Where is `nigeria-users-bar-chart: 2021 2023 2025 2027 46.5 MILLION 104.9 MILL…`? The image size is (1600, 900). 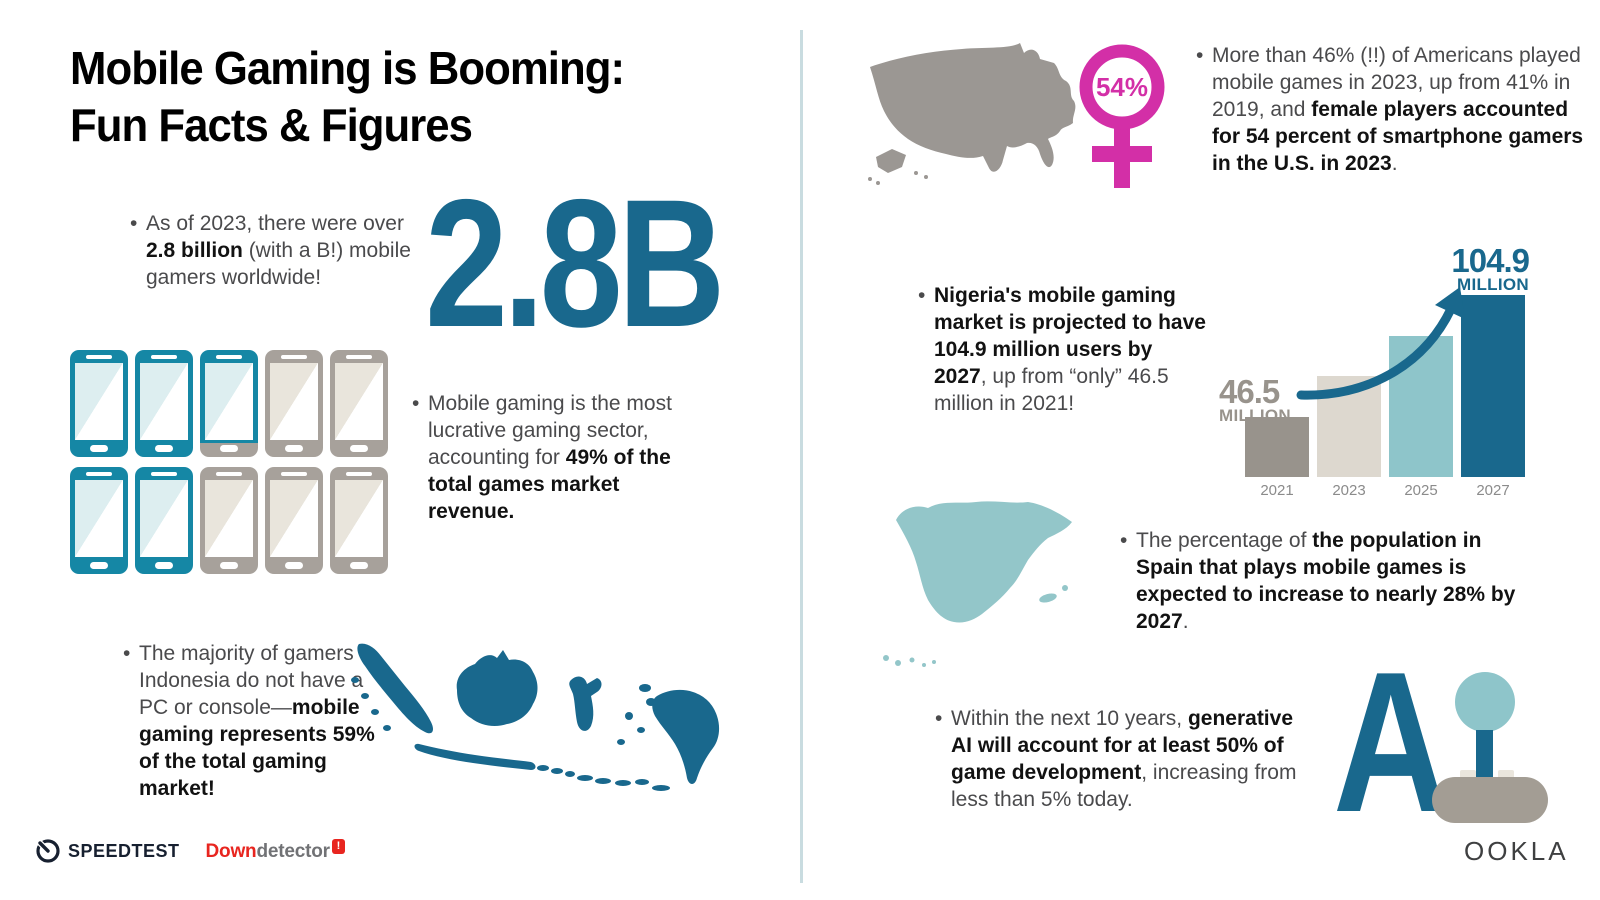 nigeria-users-bar-chart: 2021 2023 2025 2027 46.5 MILLION 104.9 MILL… is located at coordinates (1372, 370).